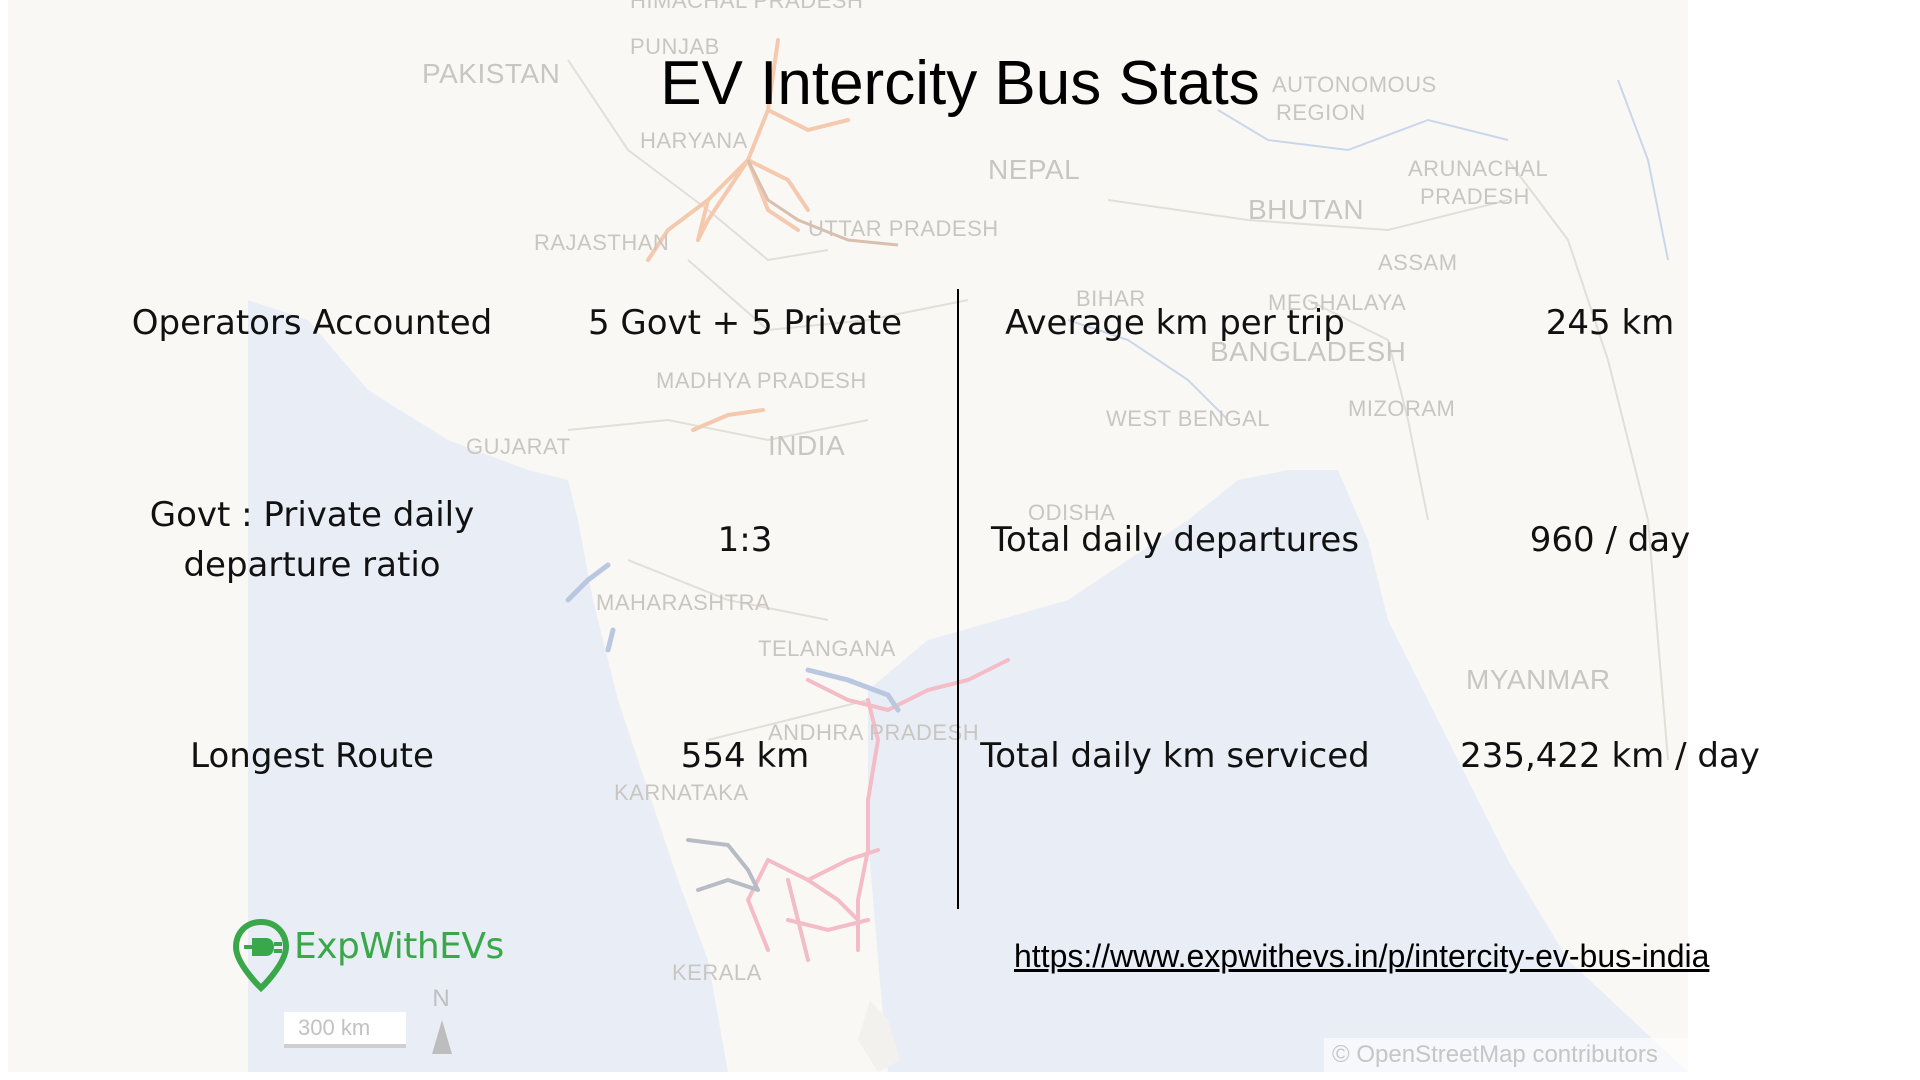 Image resolution: width=1920 pixels, height=1080 pixels. Describe the element at coordinates (1506, 1055) in the screenshot. I see `map-attribution: © OpenStreetMap contributors` at that location.